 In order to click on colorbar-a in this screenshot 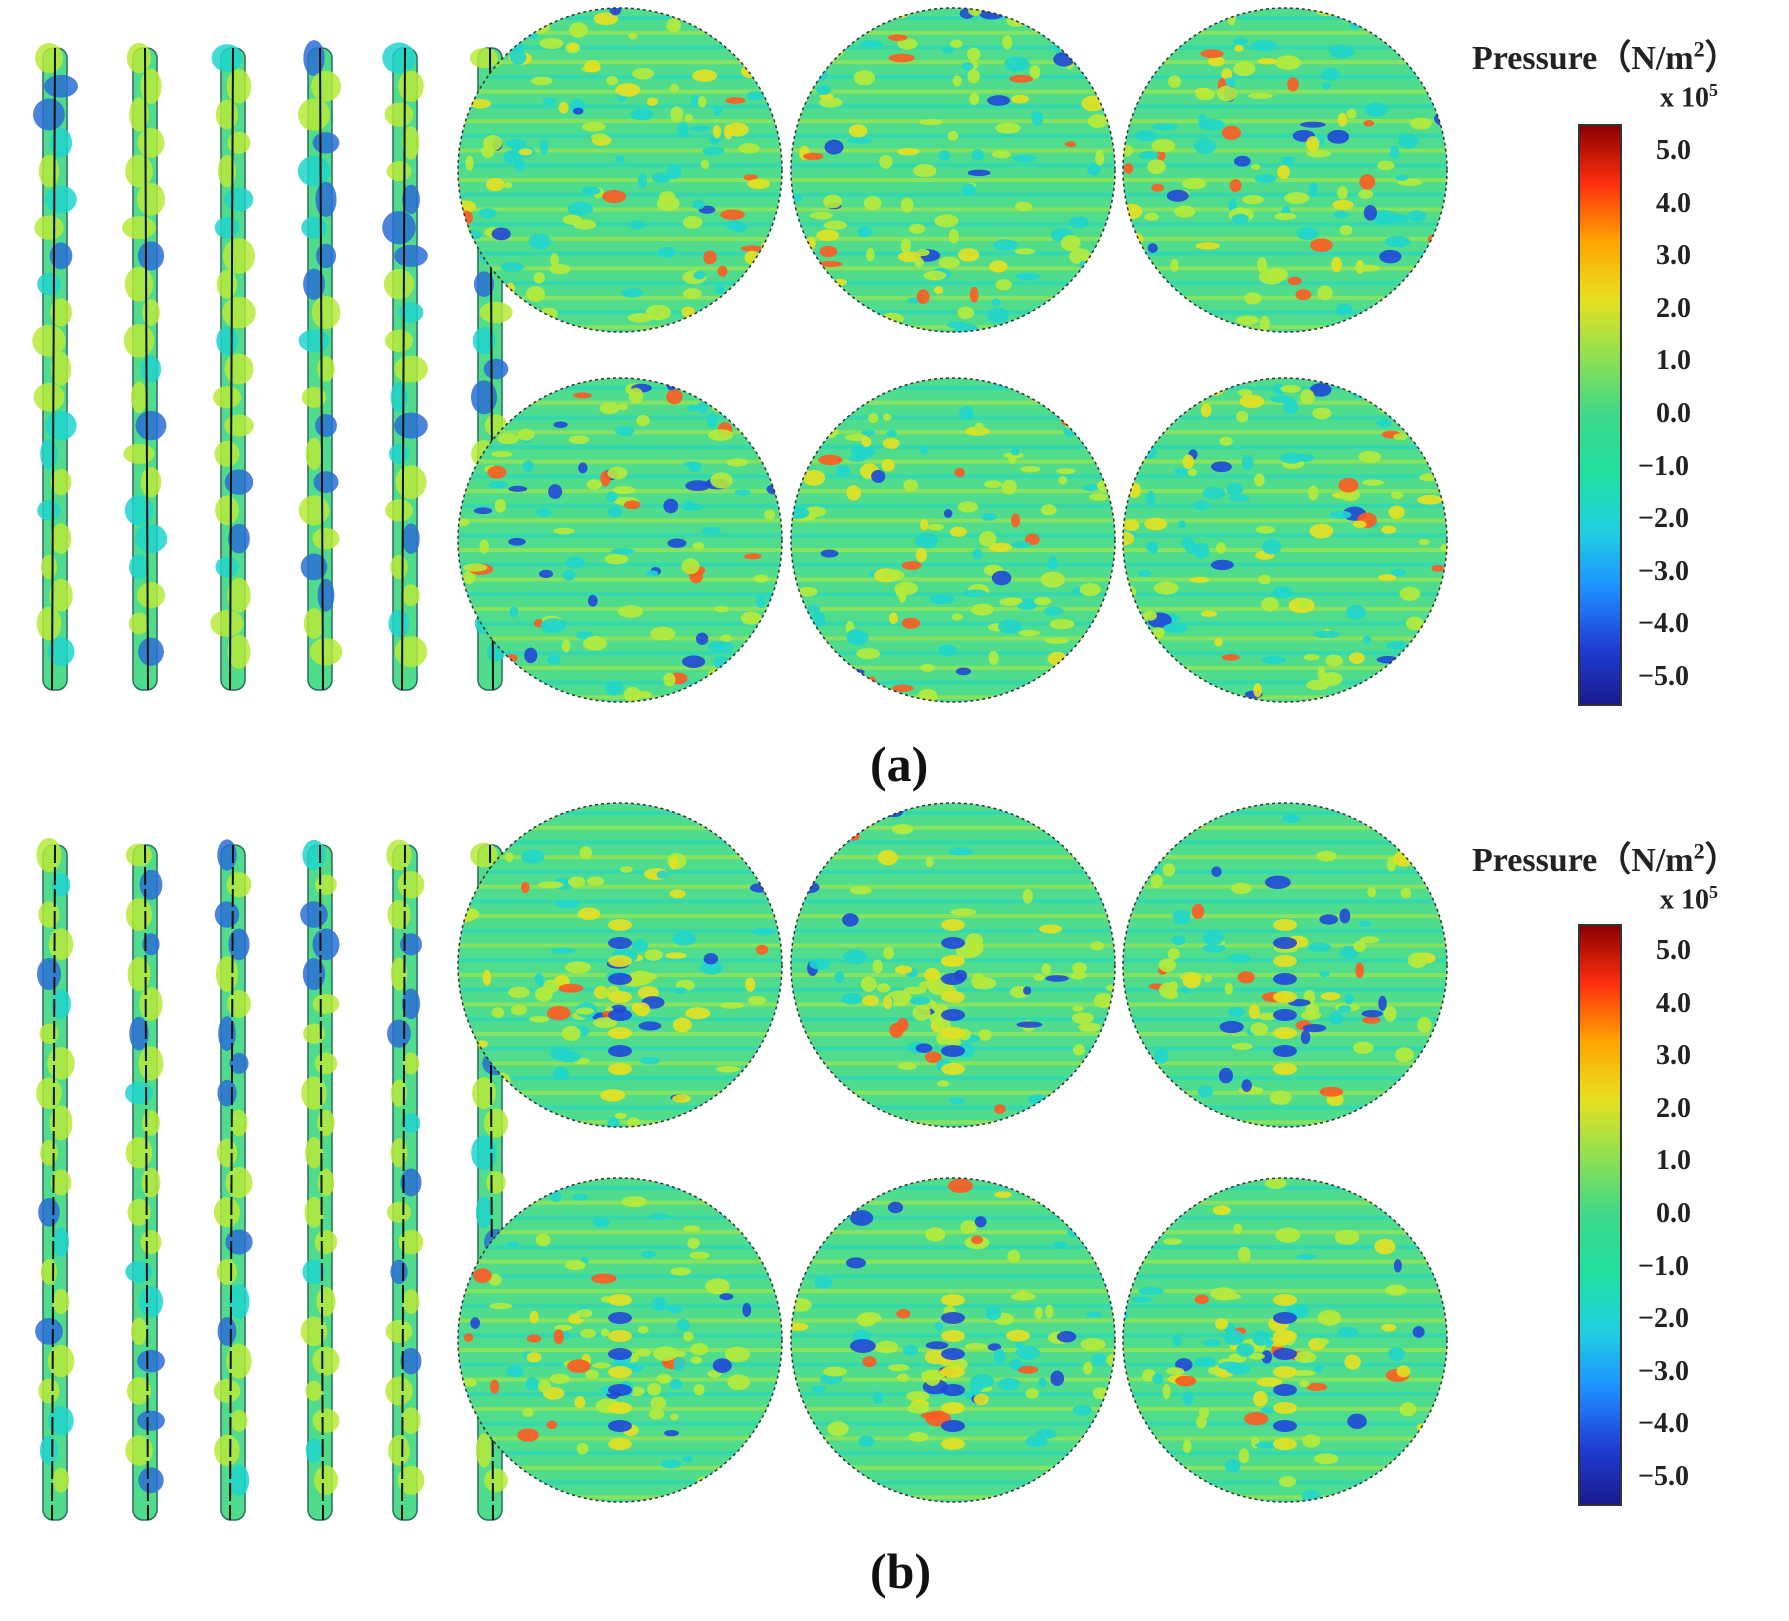, I will do `click(1600, 415)`.